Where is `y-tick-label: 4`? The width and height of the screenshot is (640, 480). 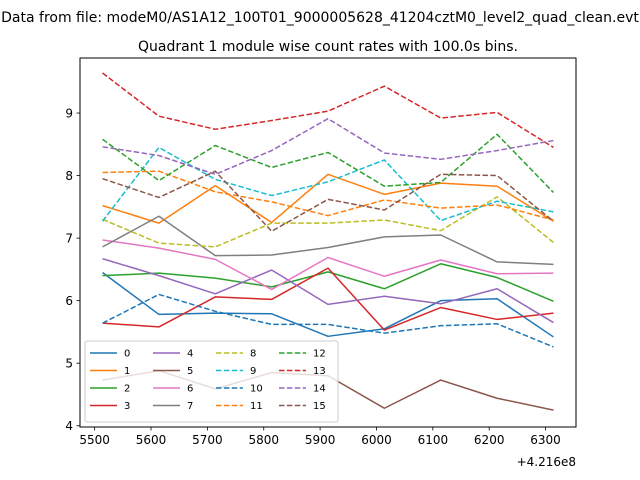
y-tick-label: 4 is located at coordinates (69, 426).